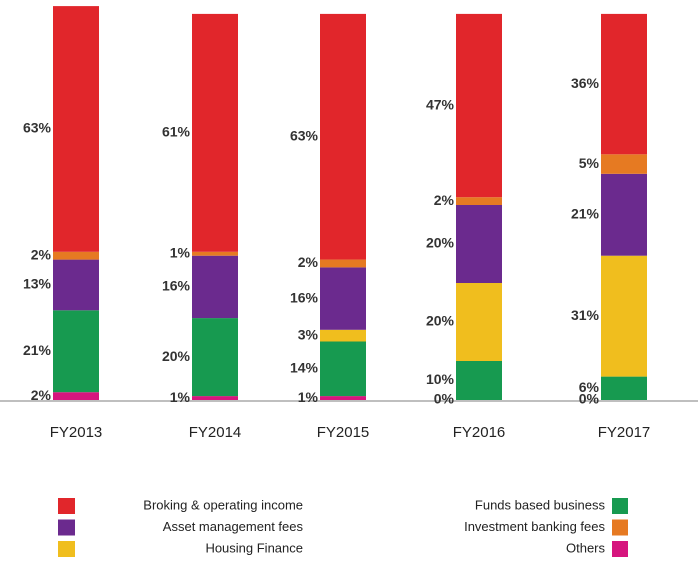  What do you see at coordinates (37, 284) in the screenshot?
I see `value-label: 13%` at bounding box center [37, 284].